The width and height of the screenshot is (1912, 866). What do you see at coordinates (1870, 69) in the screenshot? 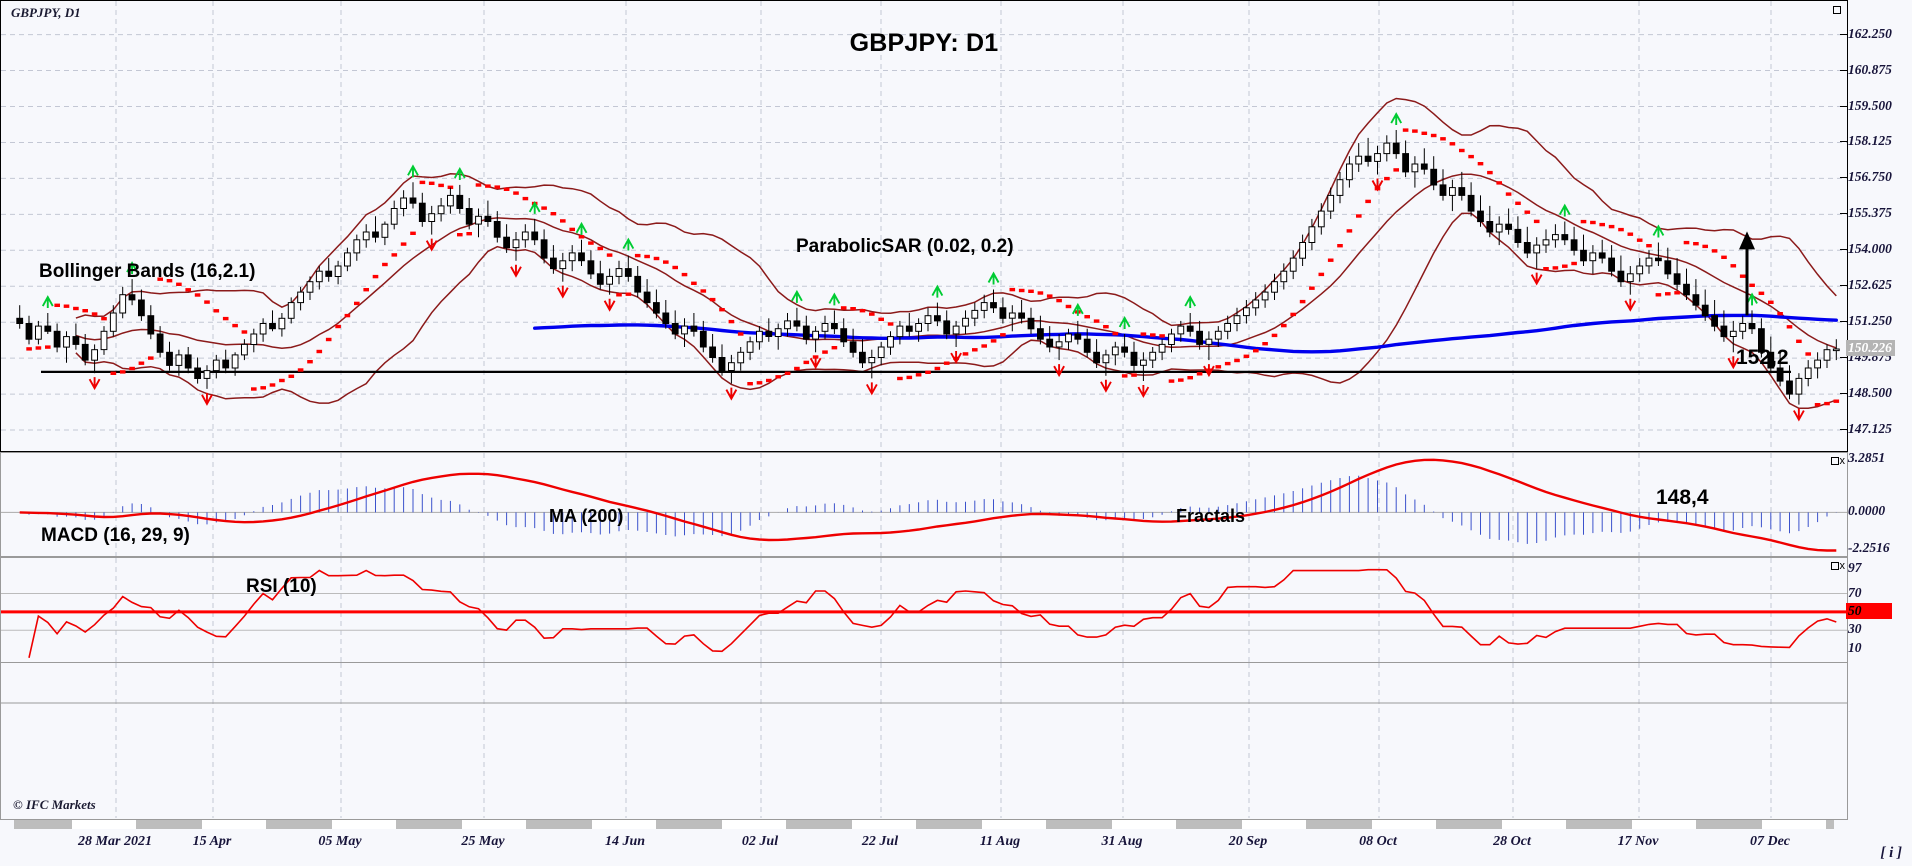
I see `price-axis-tick-label: 160.875` at bounding box center [1870, 69].